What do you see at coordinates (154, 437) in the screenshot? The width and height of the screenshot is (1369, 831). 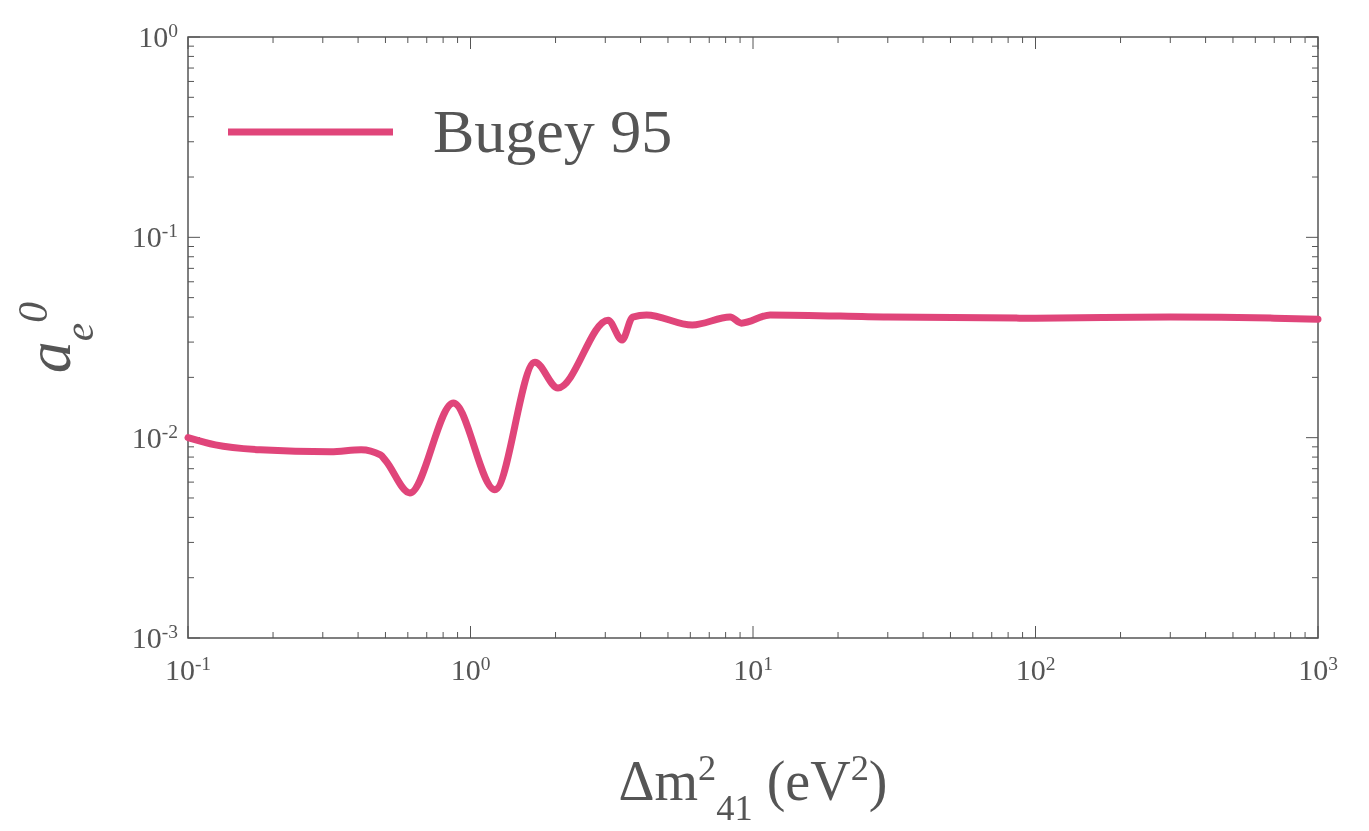 I see `y-tick-label: 10$^{-2}$` at bounding box center [154, 437].